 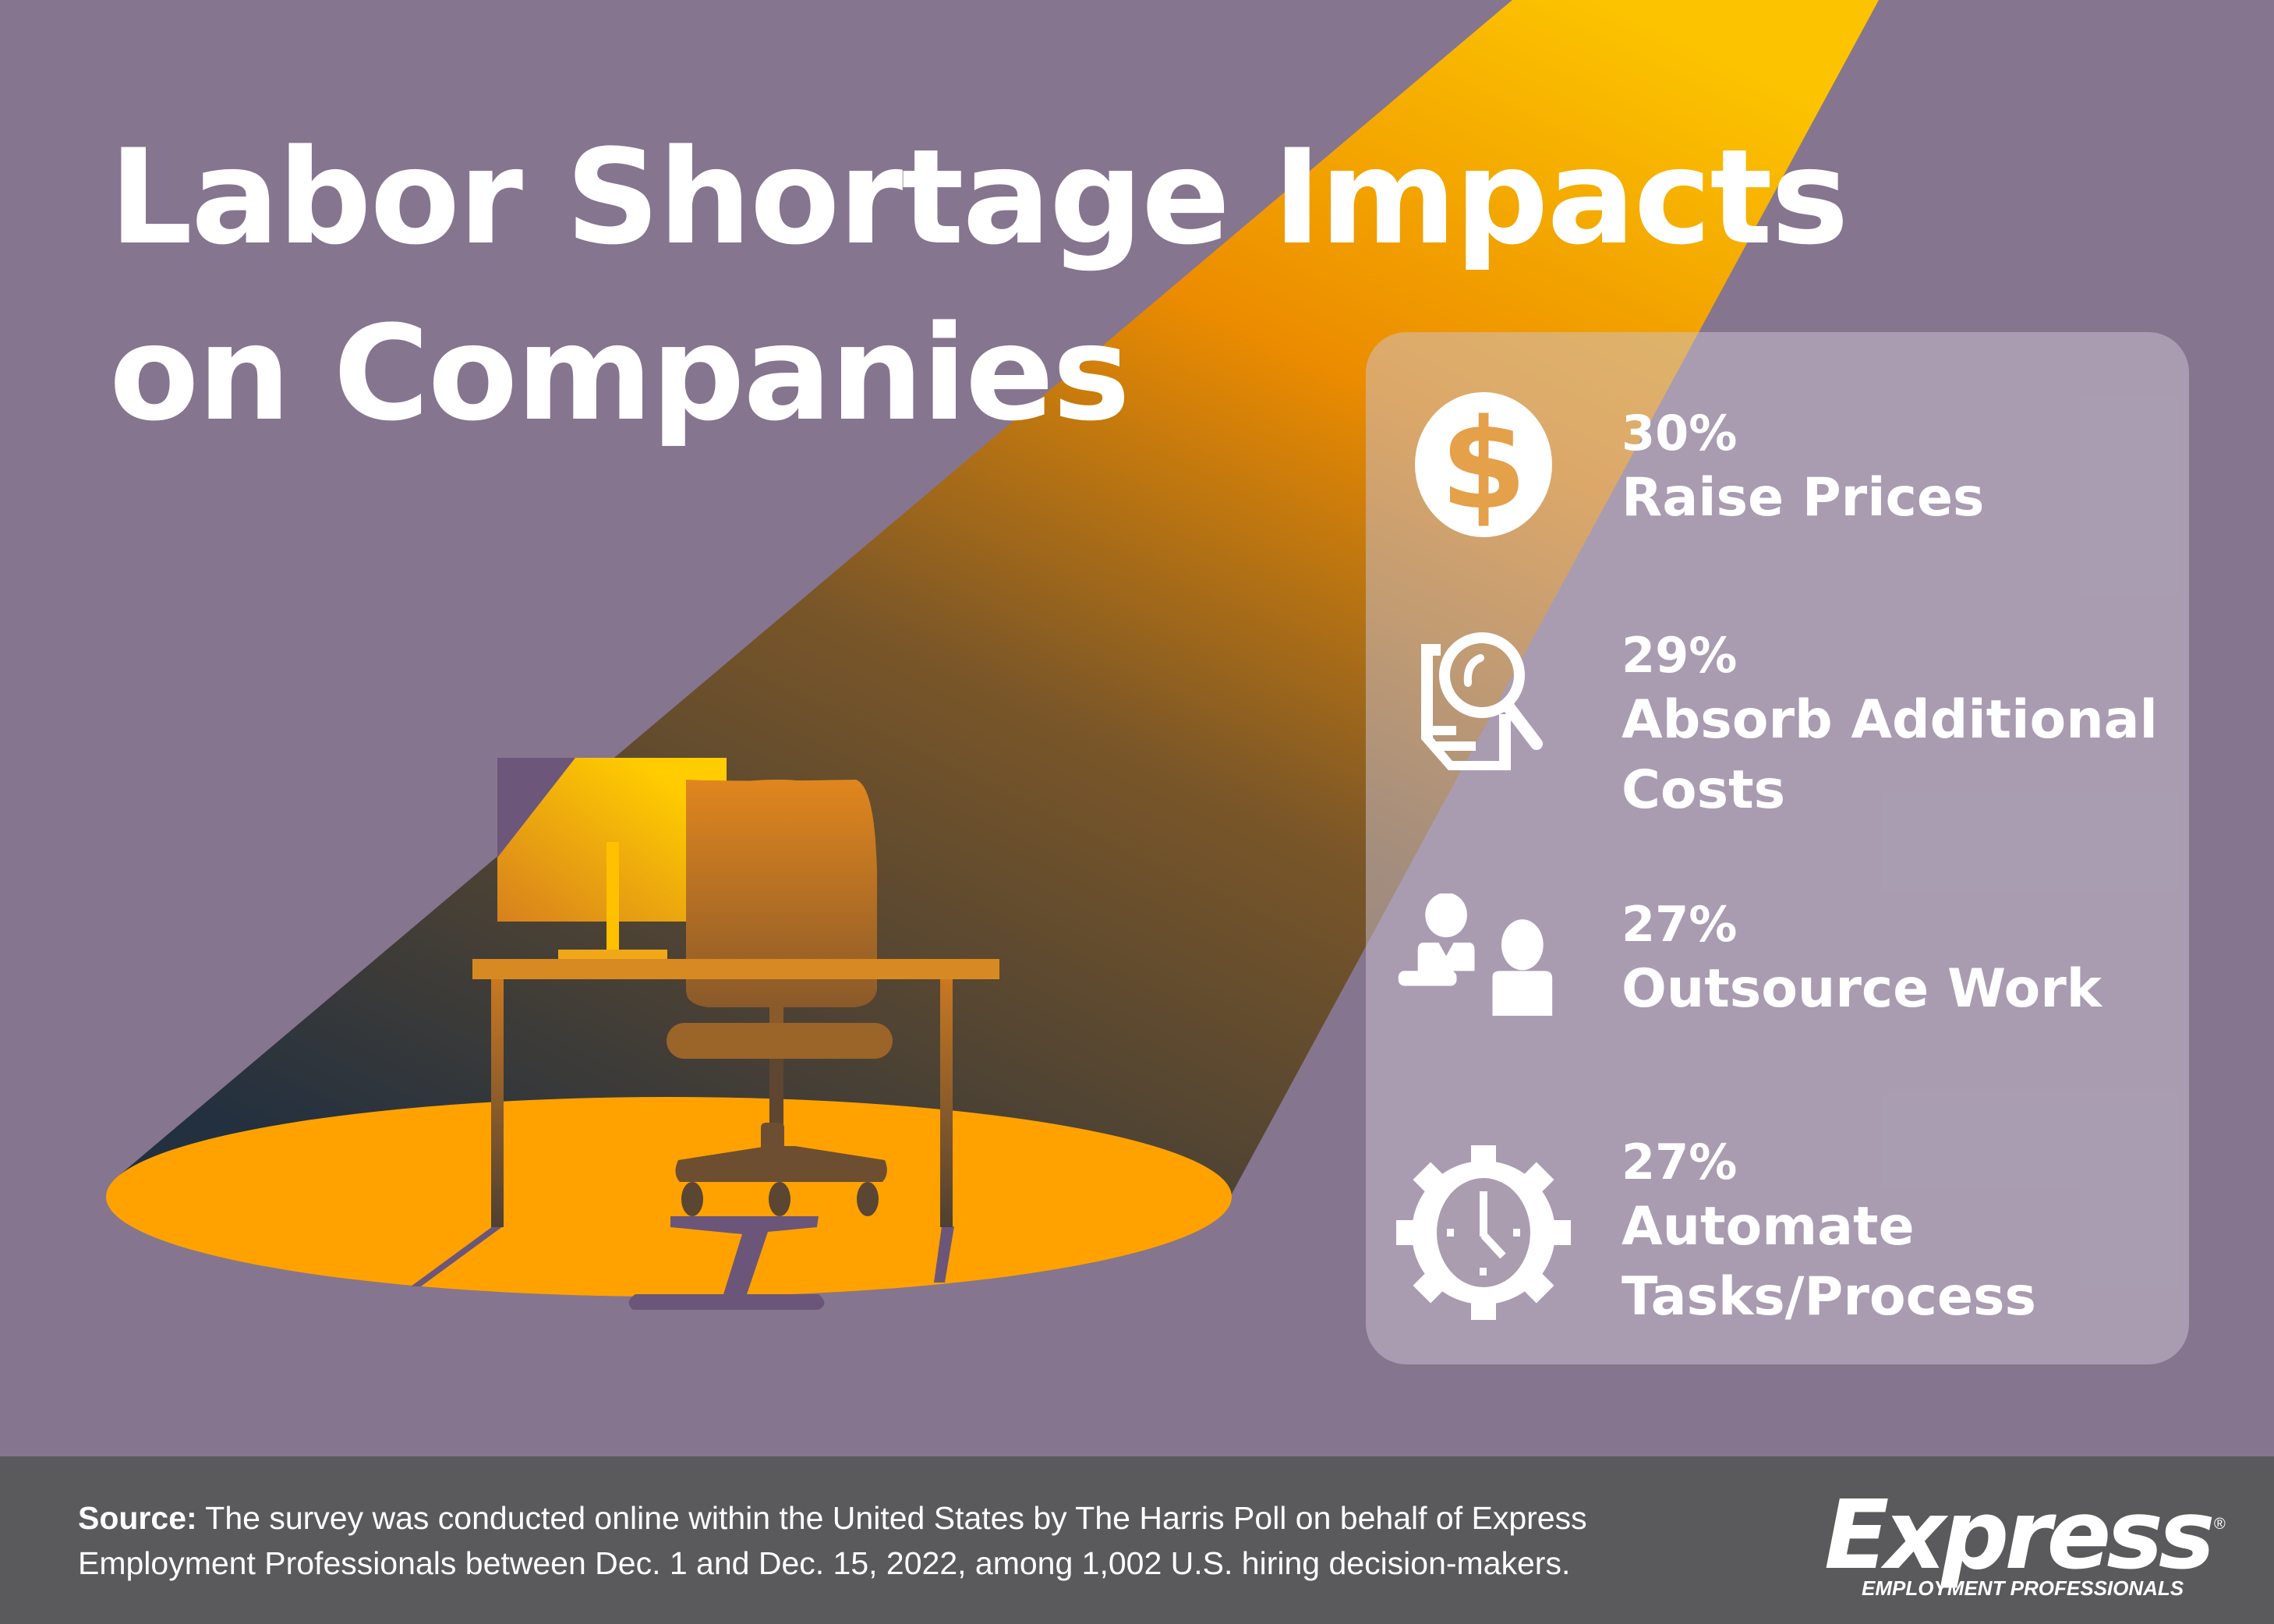 What do you see at coordinates (137, 1518) in the screenshot?
I see `source-label: Source:` at bounding box center [137, 1518].